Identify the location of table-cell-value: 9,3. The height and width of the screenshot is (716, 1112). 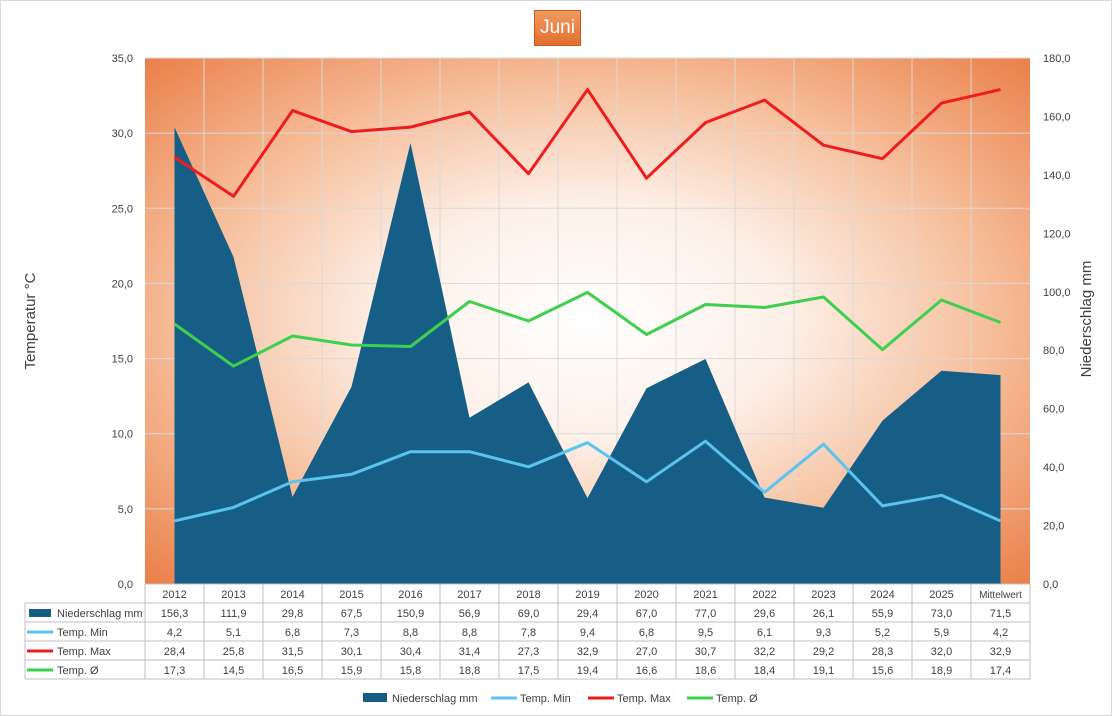
(823, 633).